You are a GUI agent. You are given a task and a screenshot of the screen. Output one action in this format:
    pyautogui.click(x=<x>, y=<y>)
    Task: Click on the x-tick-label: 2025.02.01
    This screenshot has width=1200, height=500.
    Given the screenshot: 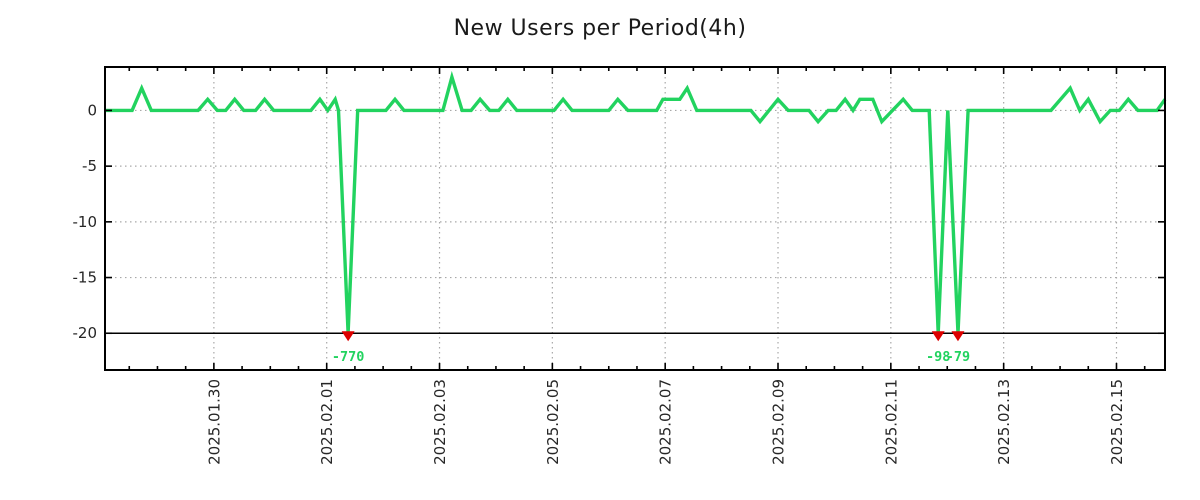 What is the action you would take?
    pyautogui.click(x=327, y=422)
    